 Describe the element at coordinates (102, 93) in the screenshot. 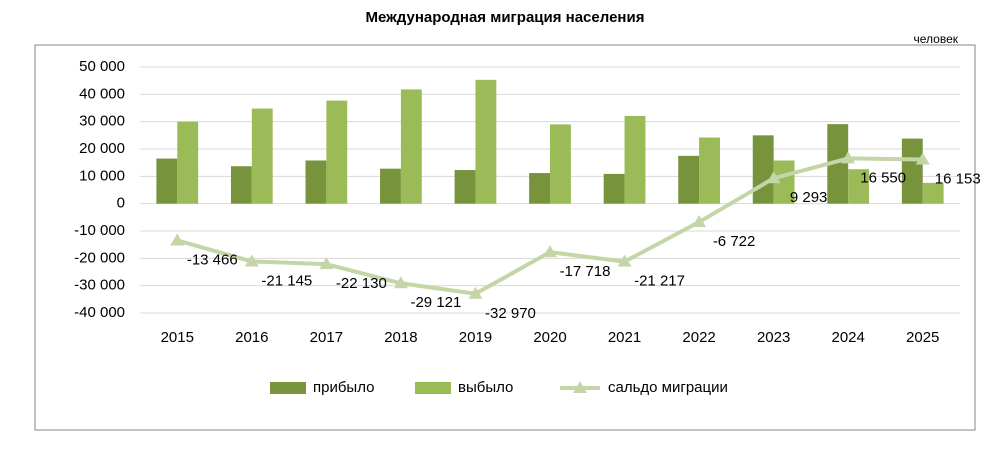

I see `y-tick-label: 40 000` at that location.